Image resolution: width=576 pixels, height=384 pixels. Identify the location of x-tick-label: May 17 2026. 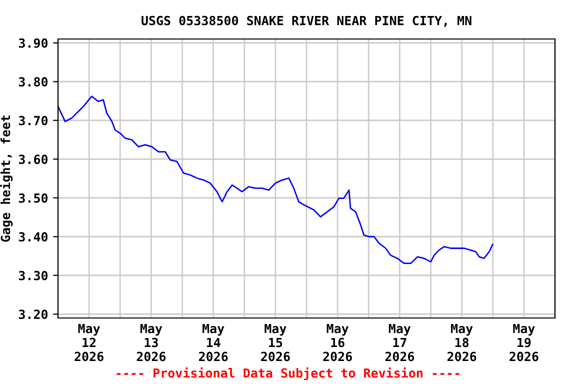
(399, 343).